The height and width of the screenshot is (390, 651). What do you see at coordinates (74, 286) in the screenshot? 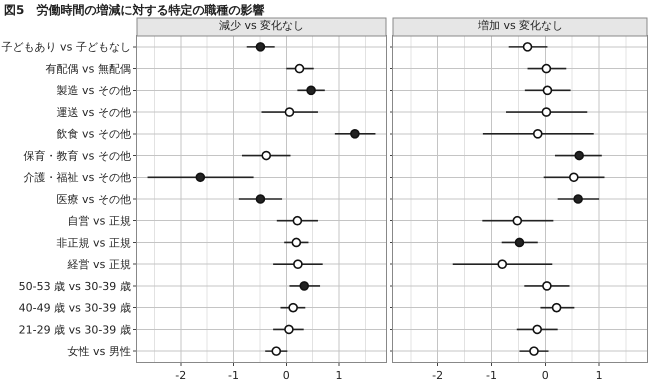
I see `y-tick-label: 50-53 歳 vs 30-39 歳` at bounding box center [74, 286].